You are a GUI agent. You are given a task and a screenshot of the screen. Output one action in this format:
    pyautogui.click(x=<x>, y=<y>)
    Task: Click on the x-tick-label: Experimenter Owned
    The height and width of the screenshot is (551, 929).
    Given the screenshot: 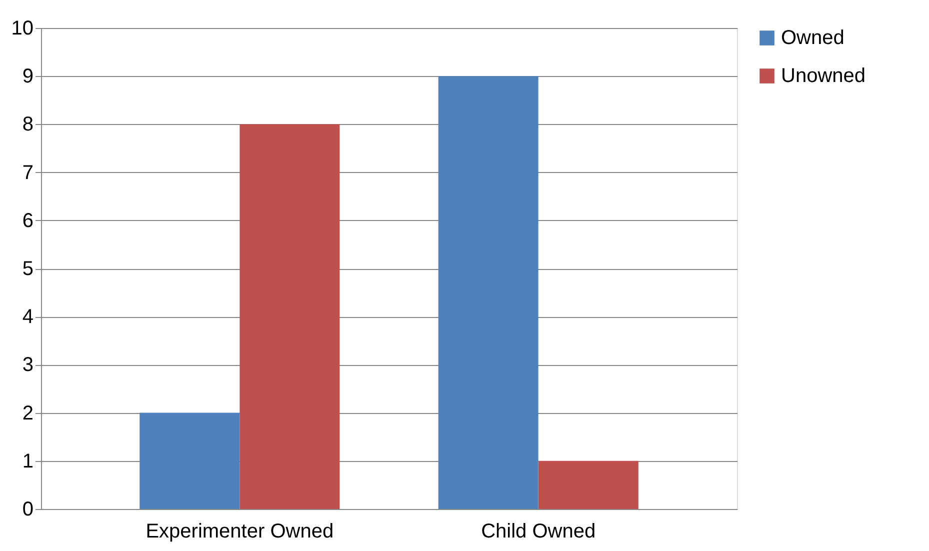 What is the action you would take?
    pyautogui.click(x=240, y=531)
    